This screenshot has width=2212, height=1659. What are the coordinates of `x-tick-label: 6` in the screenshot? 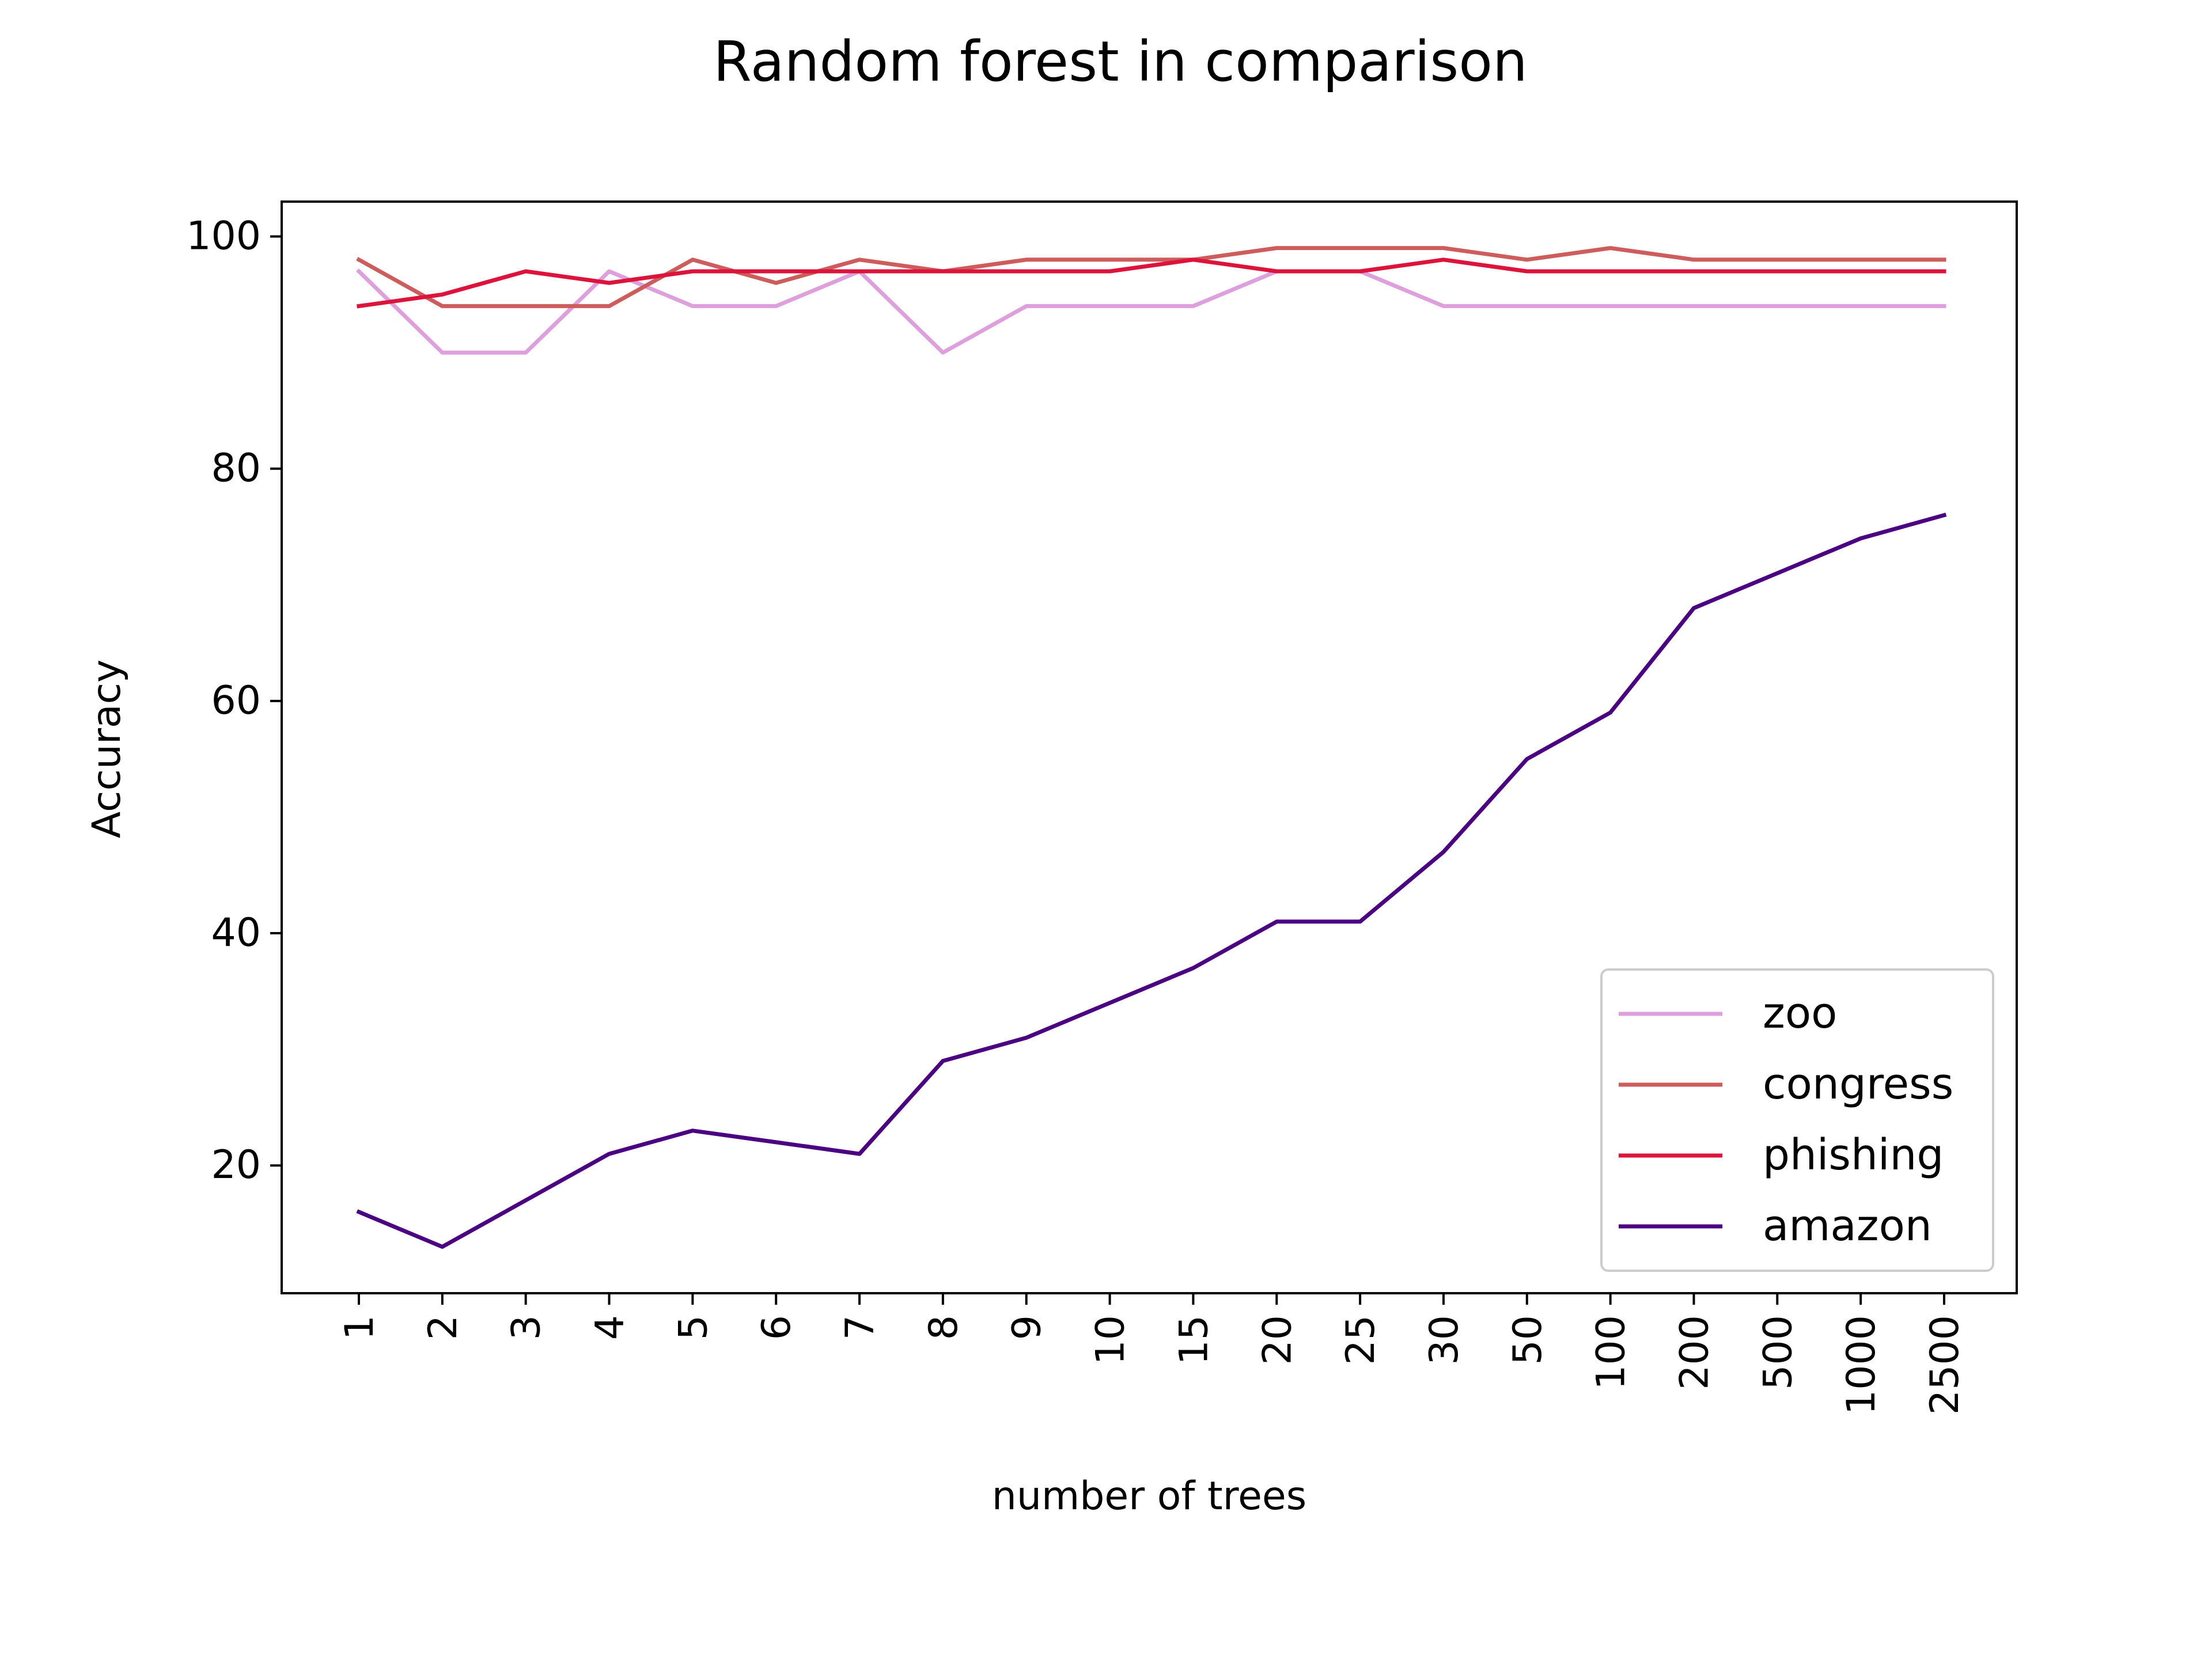 It's located at (777, 1327).